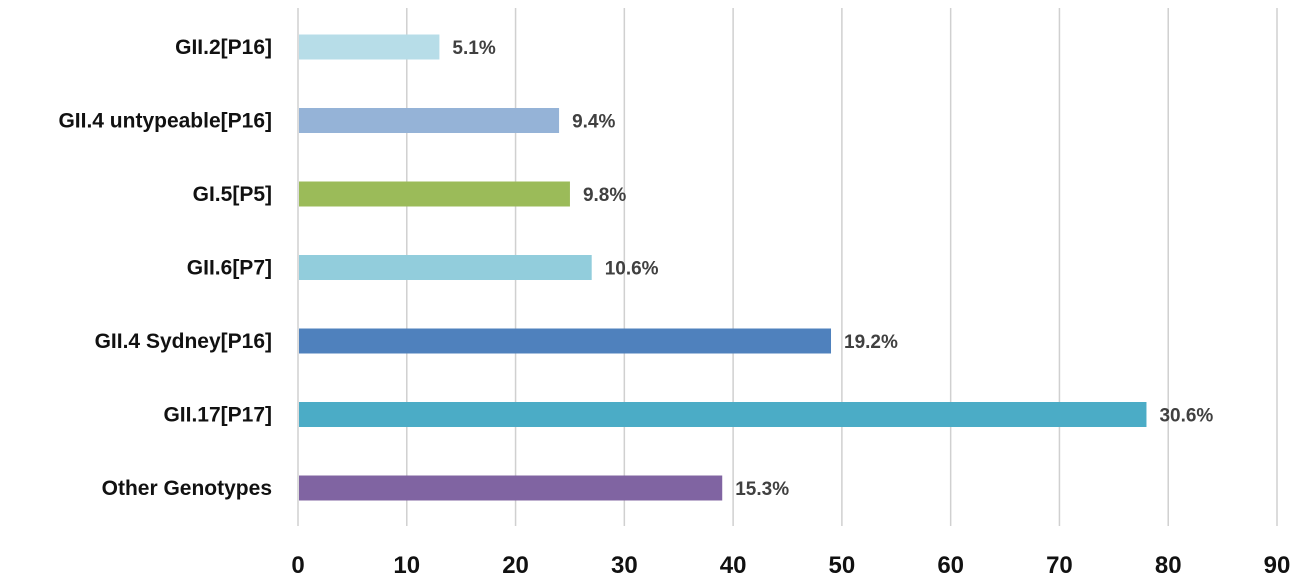  What do you see at coordinates (790, 565) in the screenshot?
I see `x-tick-labels: 0 10 20 30 40 50 60 70 80 90` at bounding box center [790, 565].